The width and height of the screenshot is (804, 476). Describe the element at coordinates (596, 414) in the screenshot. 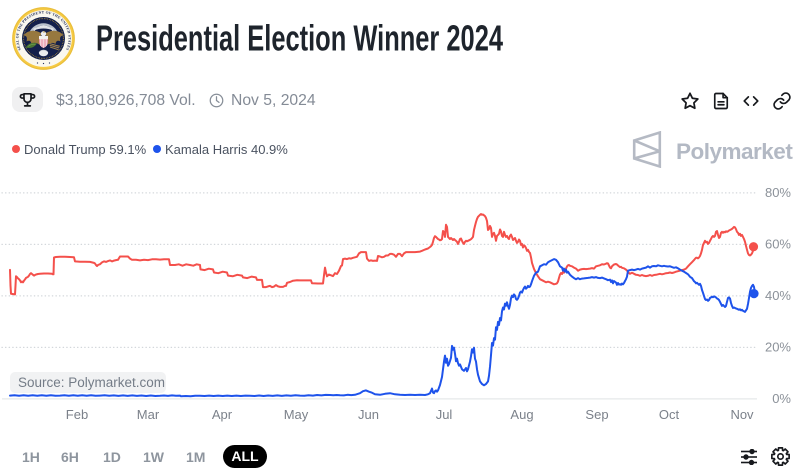

I see `svg-text: Sep` at that location.